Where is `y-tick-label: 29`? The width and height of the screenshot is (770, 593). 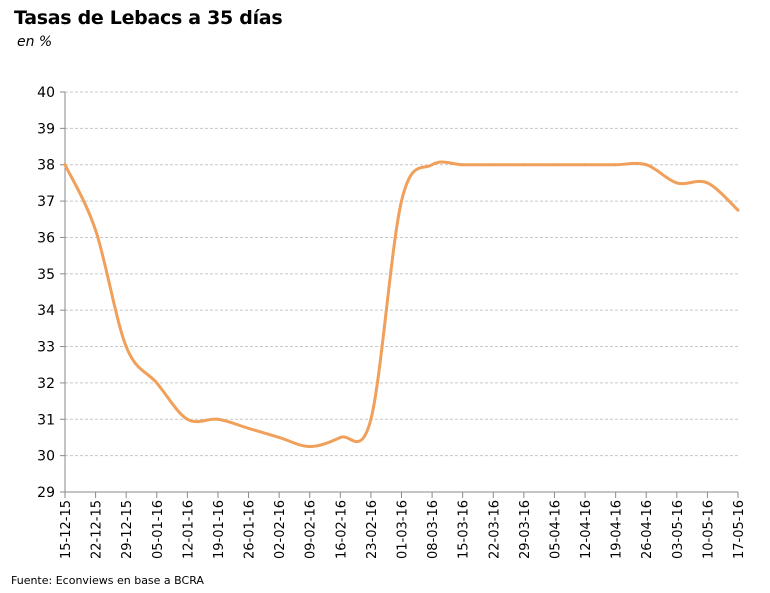
y-tick-label: 29 is located at coordinates (46, 493).